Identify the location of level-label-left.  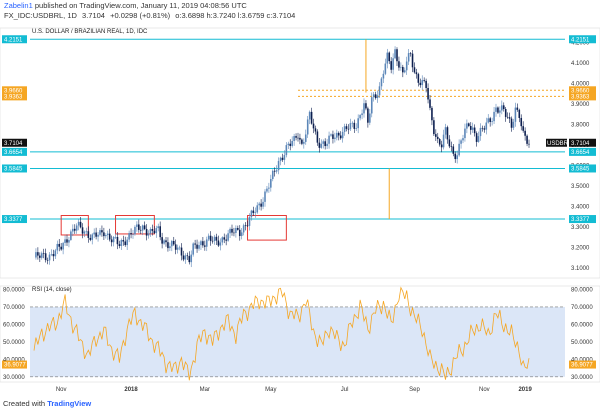
(14, 90).